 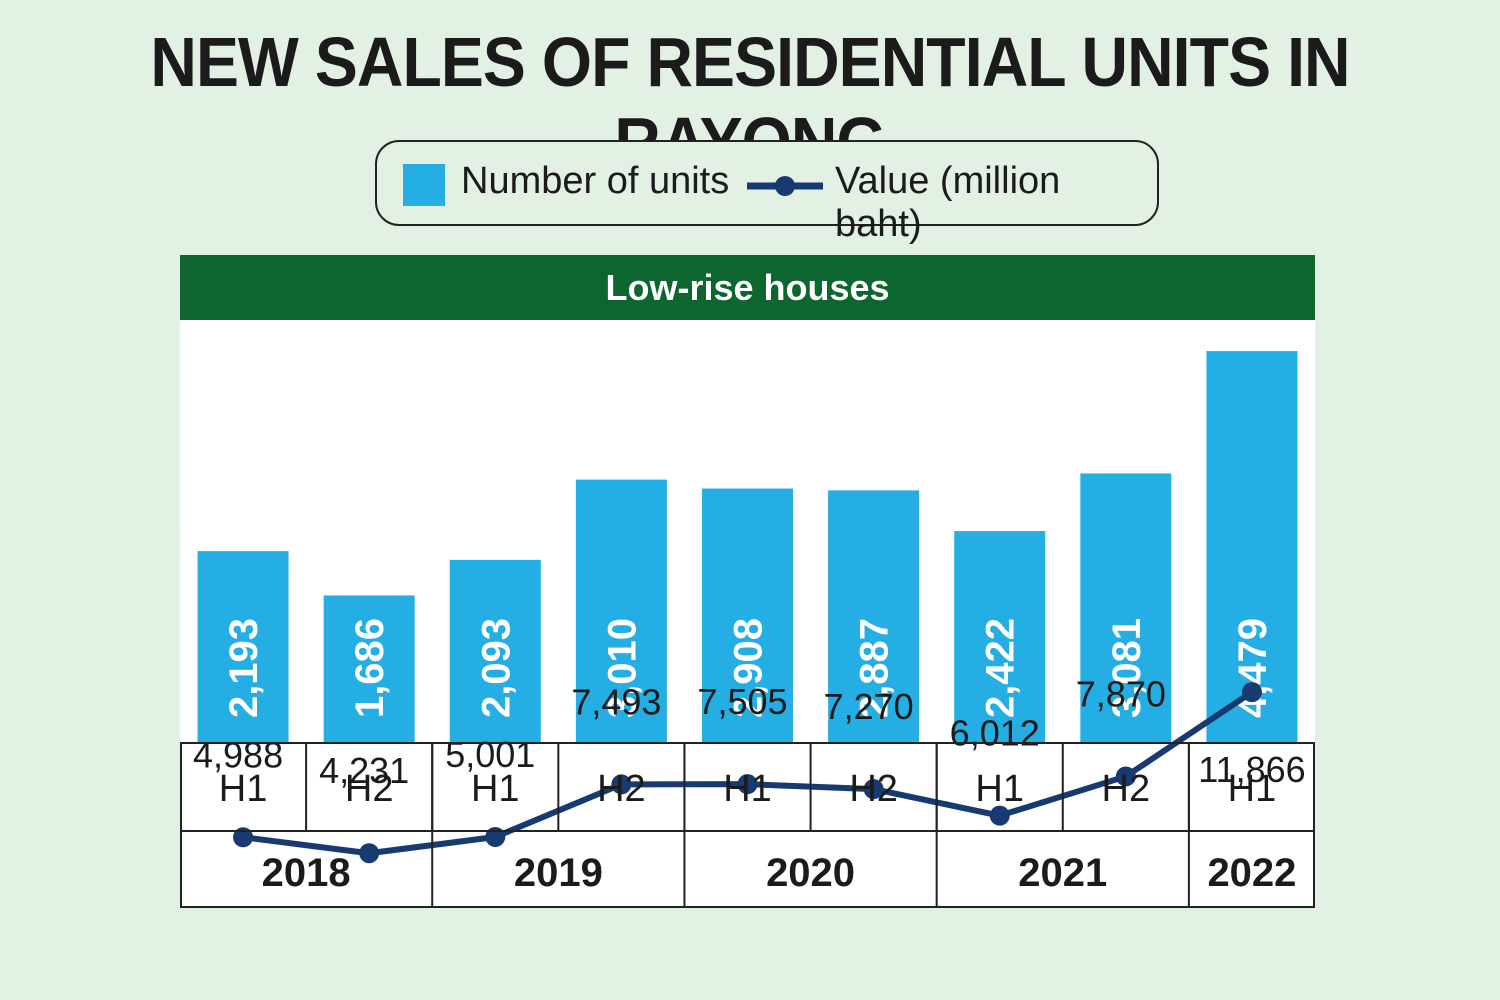 I want to click on bar-value-label: 1,686, so click(x=370, y=668).